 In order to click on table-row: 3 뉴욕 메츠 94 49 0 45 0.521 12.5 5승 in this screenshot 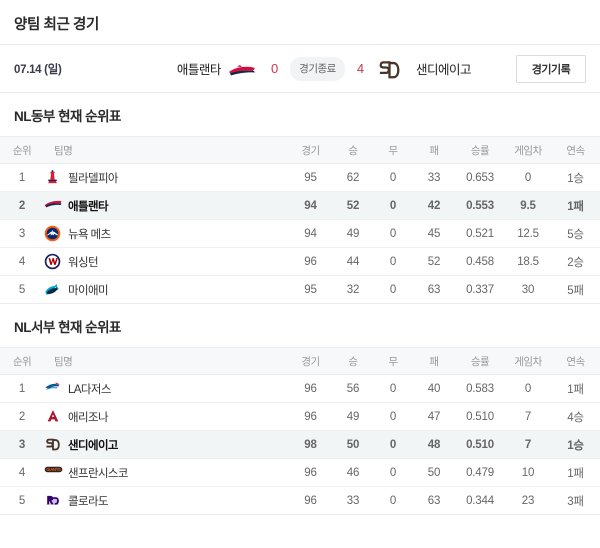, I will do `click(300, 233)`.